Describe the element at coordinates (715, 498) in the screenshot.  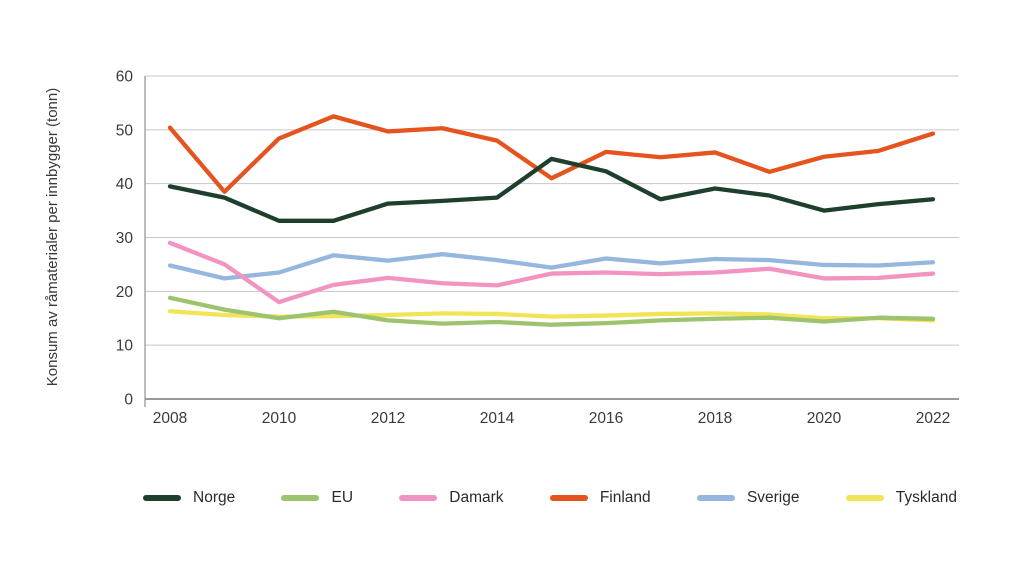
I see `legend-swatch-sverige` at that location.